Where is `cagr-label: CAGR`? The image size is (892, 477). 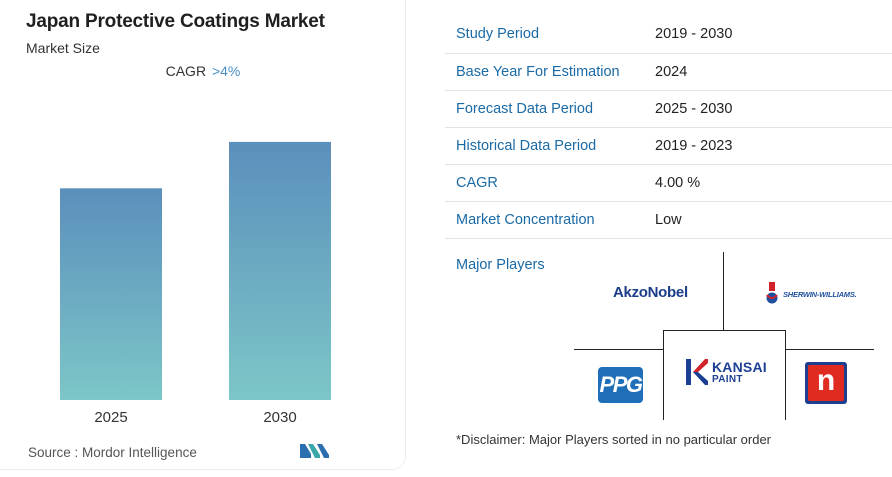
cagr-label: CAGR is located at coordinates (186, 71).